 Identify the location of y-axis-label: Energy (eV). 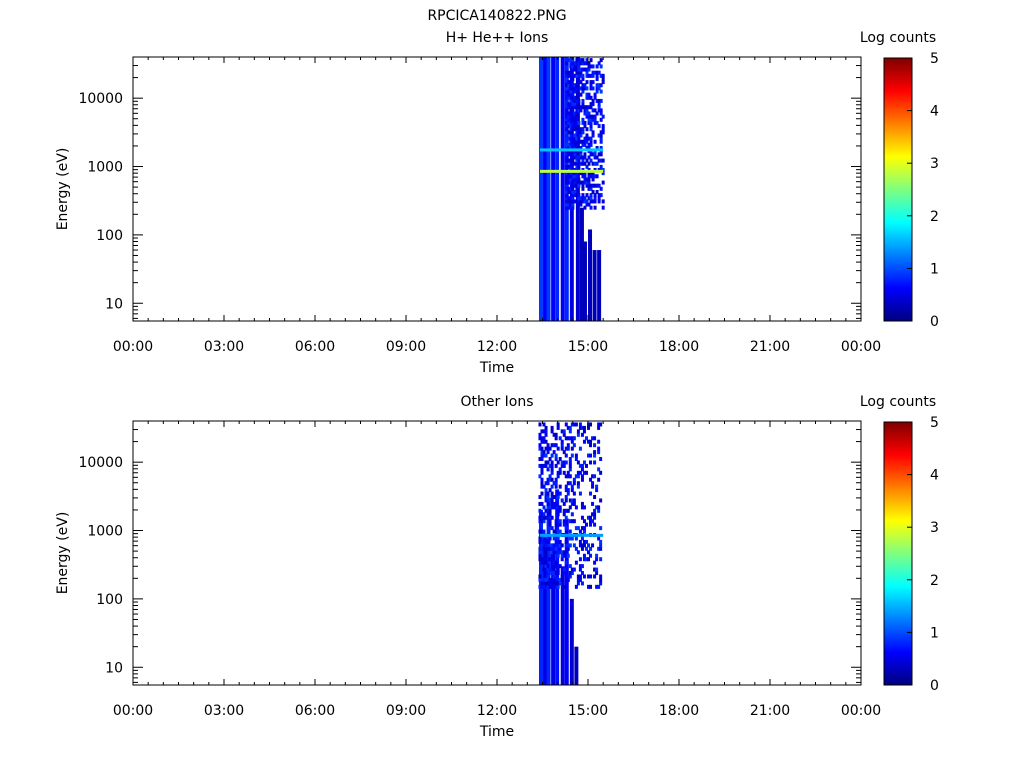
(63, 553).